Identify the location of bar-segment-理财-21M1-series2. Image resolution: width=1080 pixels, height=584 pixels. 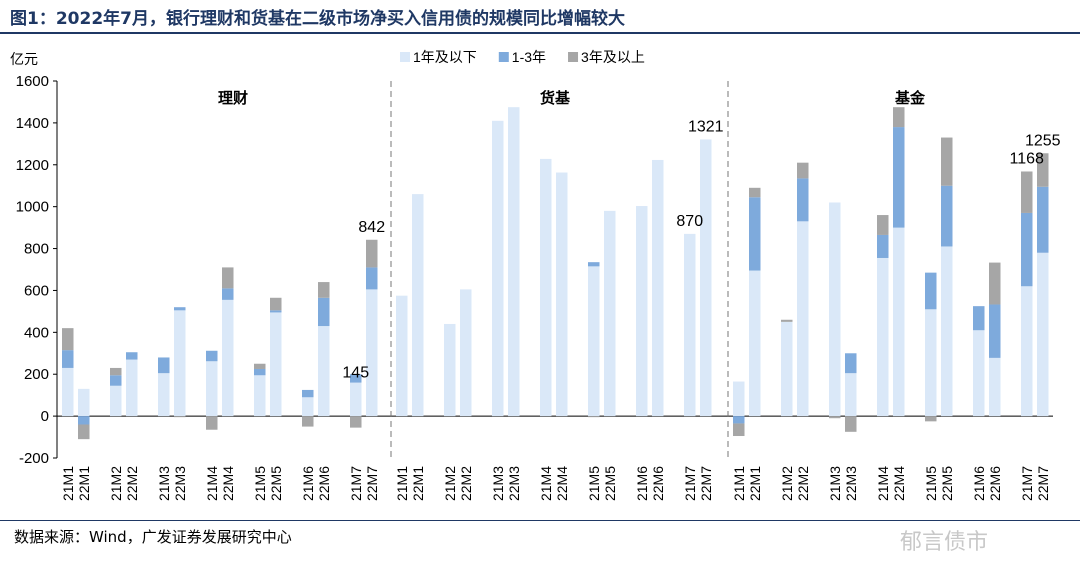
(68, 339).